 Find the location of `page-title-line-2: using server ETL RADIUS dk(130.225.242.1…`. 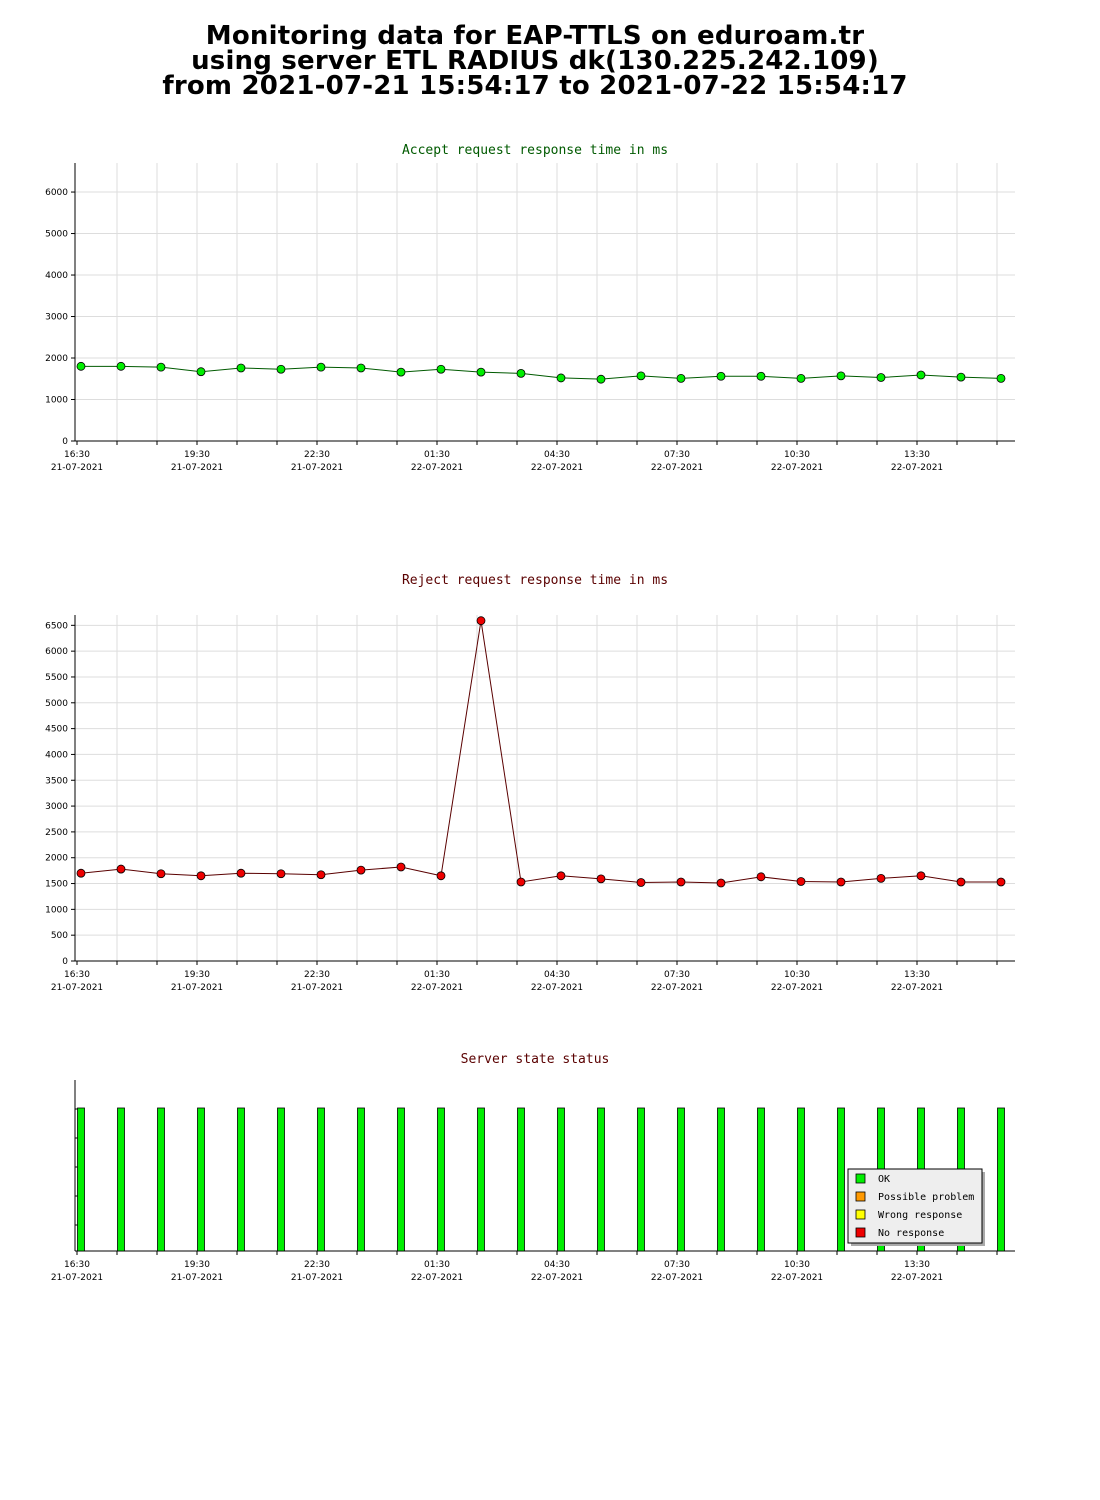

page-title-line-2: using server ETL RADIUS dk(130.225.242.1… is located at coordinates (535, 61).